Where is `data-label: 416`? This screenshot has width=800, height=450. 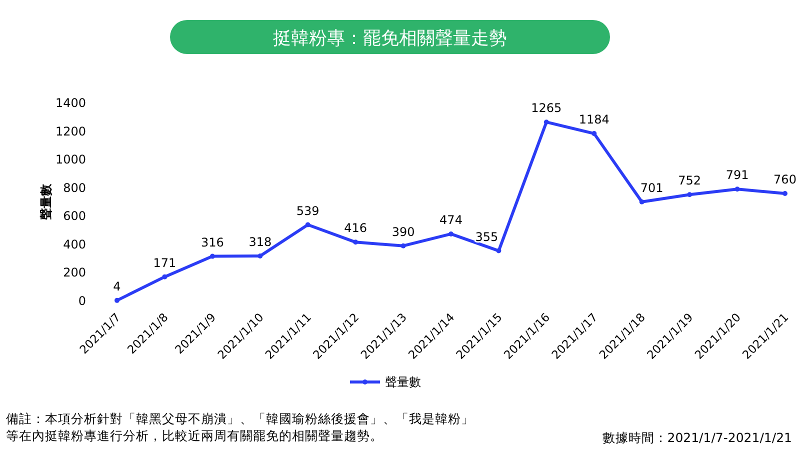
data-label: 416 is located at coordinates (356, 228).